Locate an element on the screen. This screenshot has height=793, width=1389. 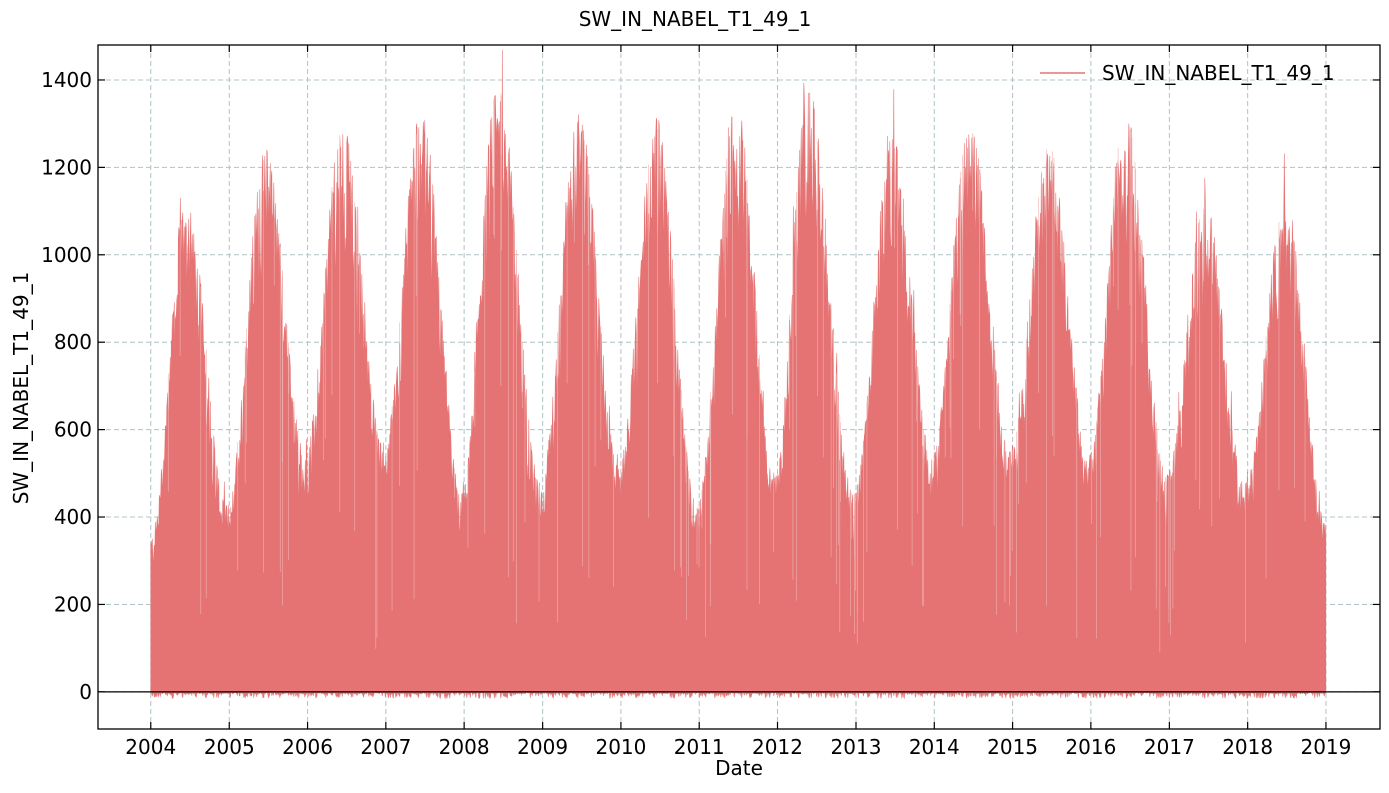
x-tick-label: 2006 is located at coordinates (307, 747).